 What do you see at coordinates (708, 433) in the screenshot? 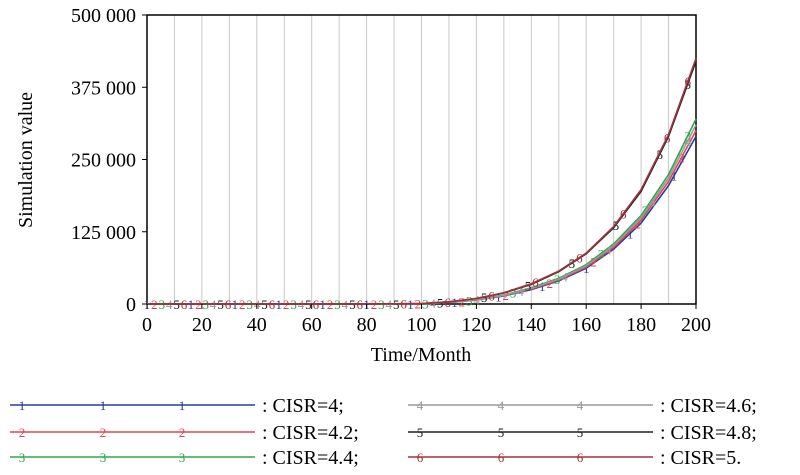
I see `legend-label: : CISR=4.8;` at bounding box center [708, 433].